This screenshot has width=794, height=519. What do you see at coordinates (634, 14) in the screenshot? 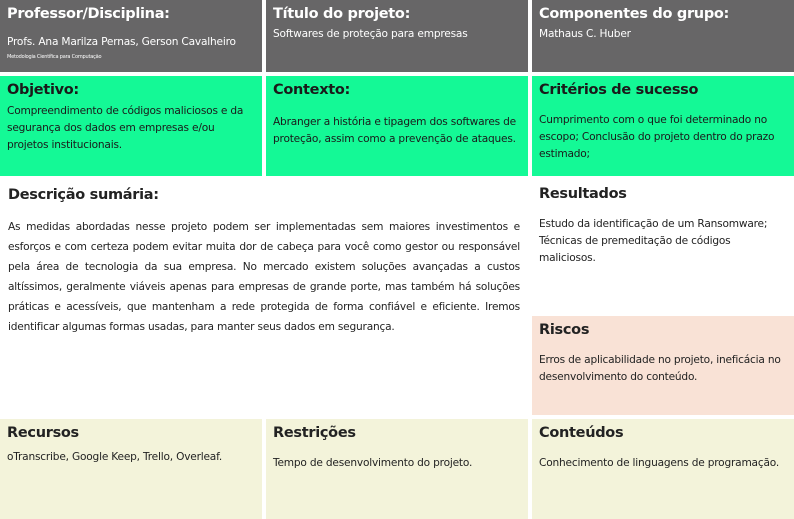
I see `componentes-title: Componentes do grupo:` at bounding box center [634, 14].